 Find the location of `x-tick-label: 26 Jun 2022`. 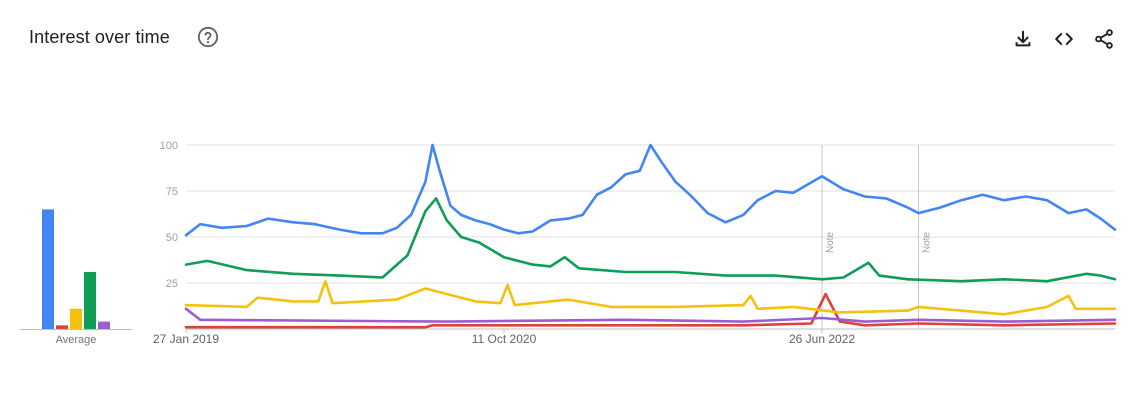

x-tick-label: 26 Jun 2022 is located at coordinates (822, 339).